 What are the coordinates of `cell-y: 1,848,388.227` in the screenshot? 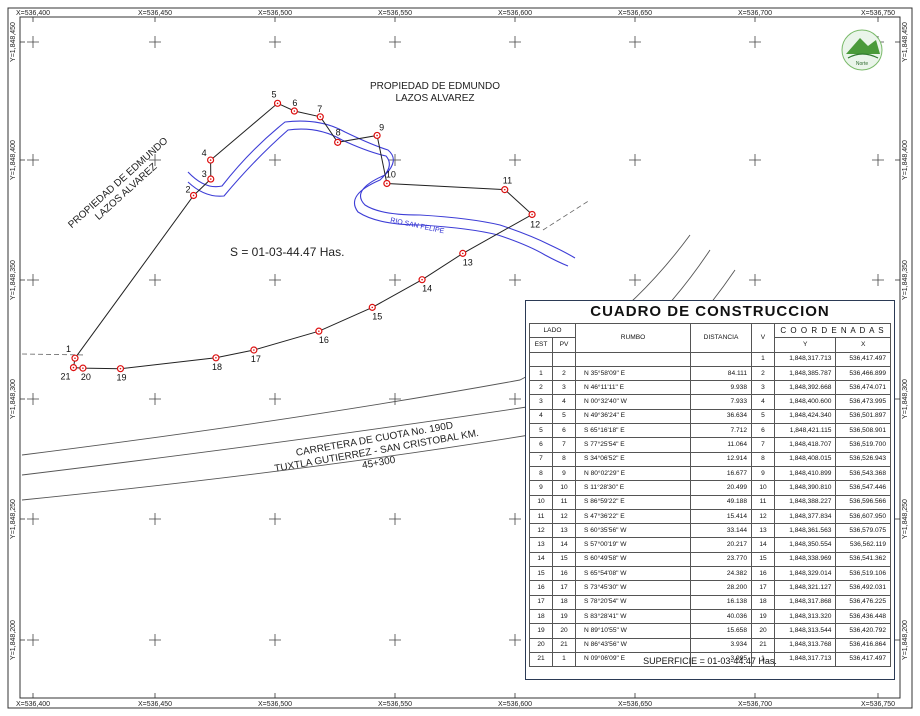 It's located at (805, 502).